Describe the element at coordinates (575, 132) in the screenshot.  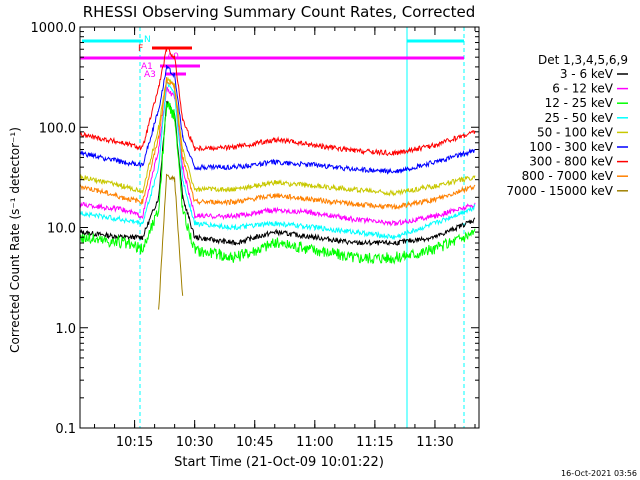
I see `legend-label-4: 50 - 100 keV` at that location.